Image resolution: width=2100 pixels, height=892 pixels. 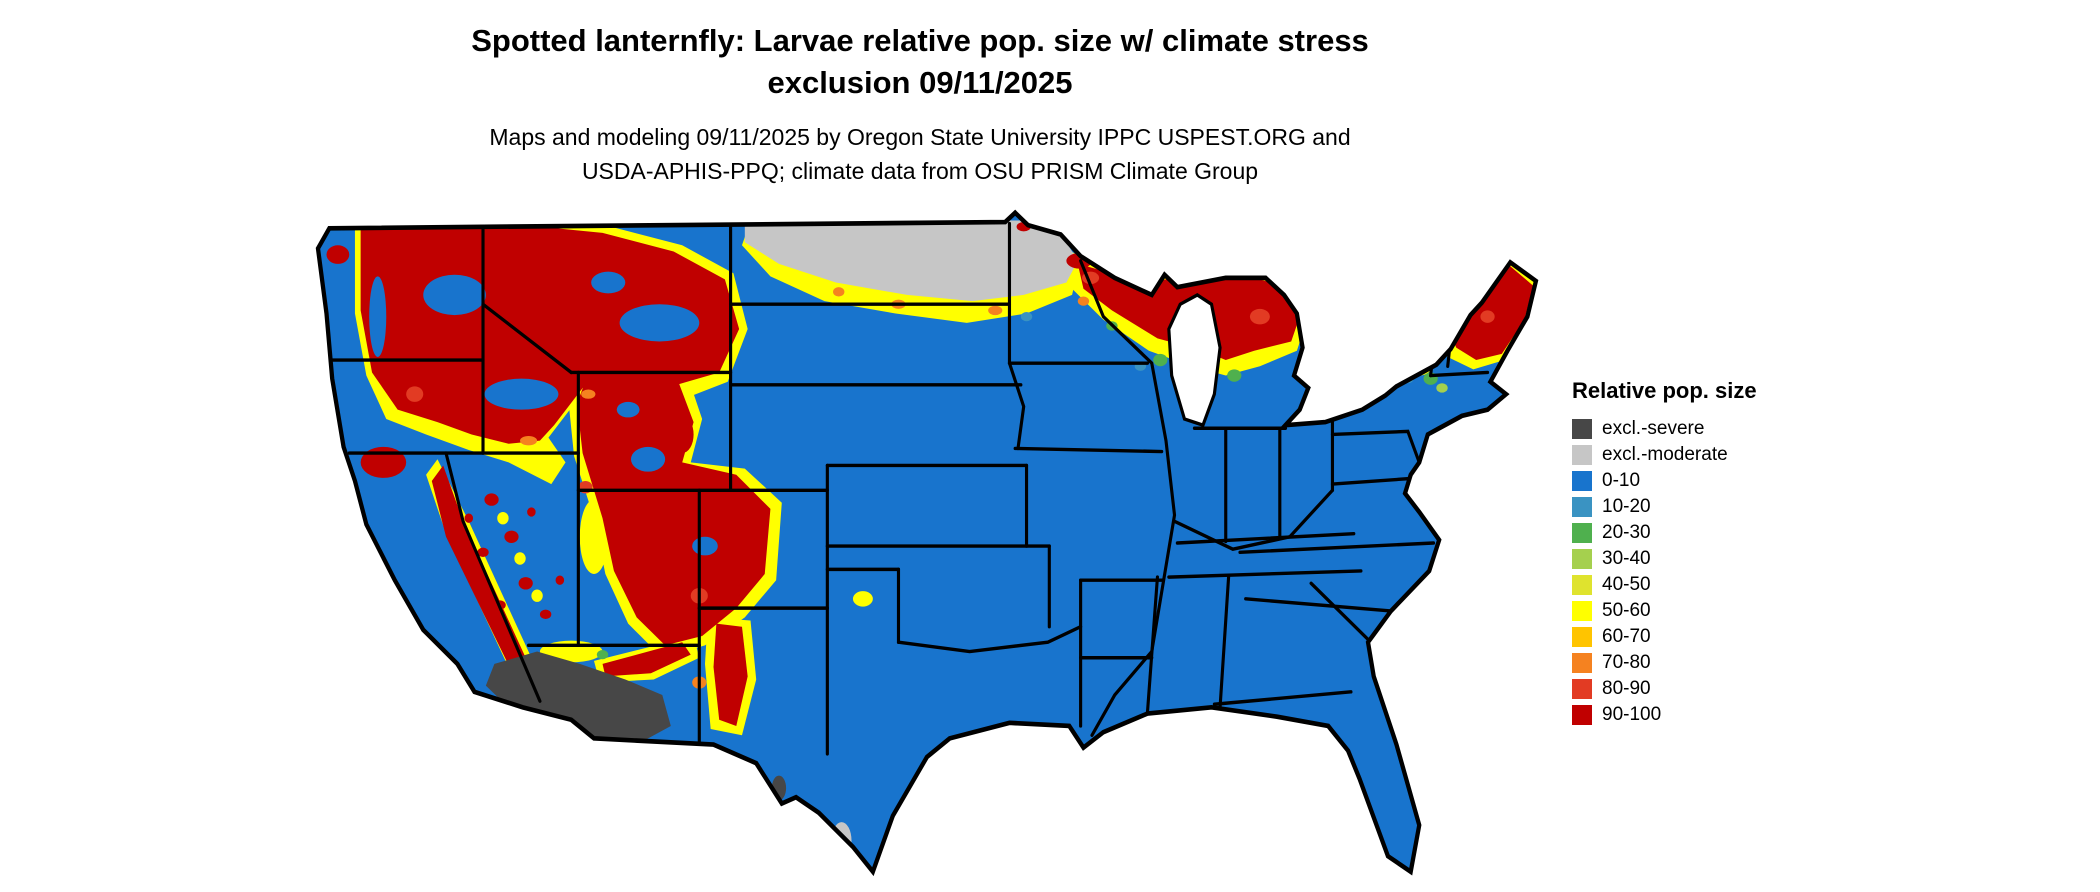 I want to click on legend-item-label: 30-40, so click(x=1626, y=558).